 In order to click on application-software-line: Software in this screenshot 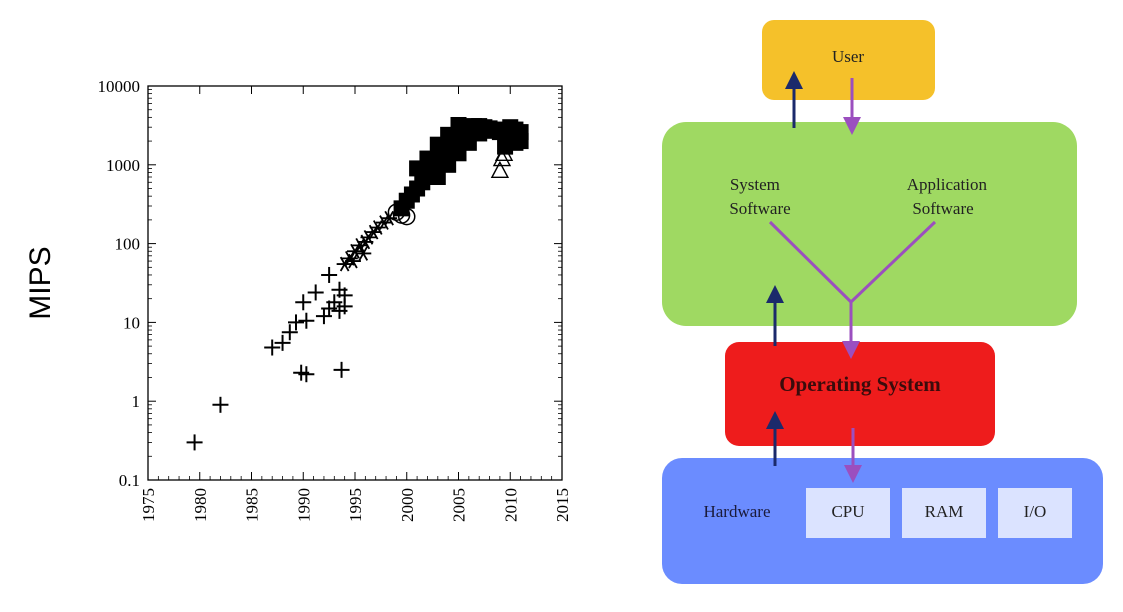, I will do `click(942, 208)`.